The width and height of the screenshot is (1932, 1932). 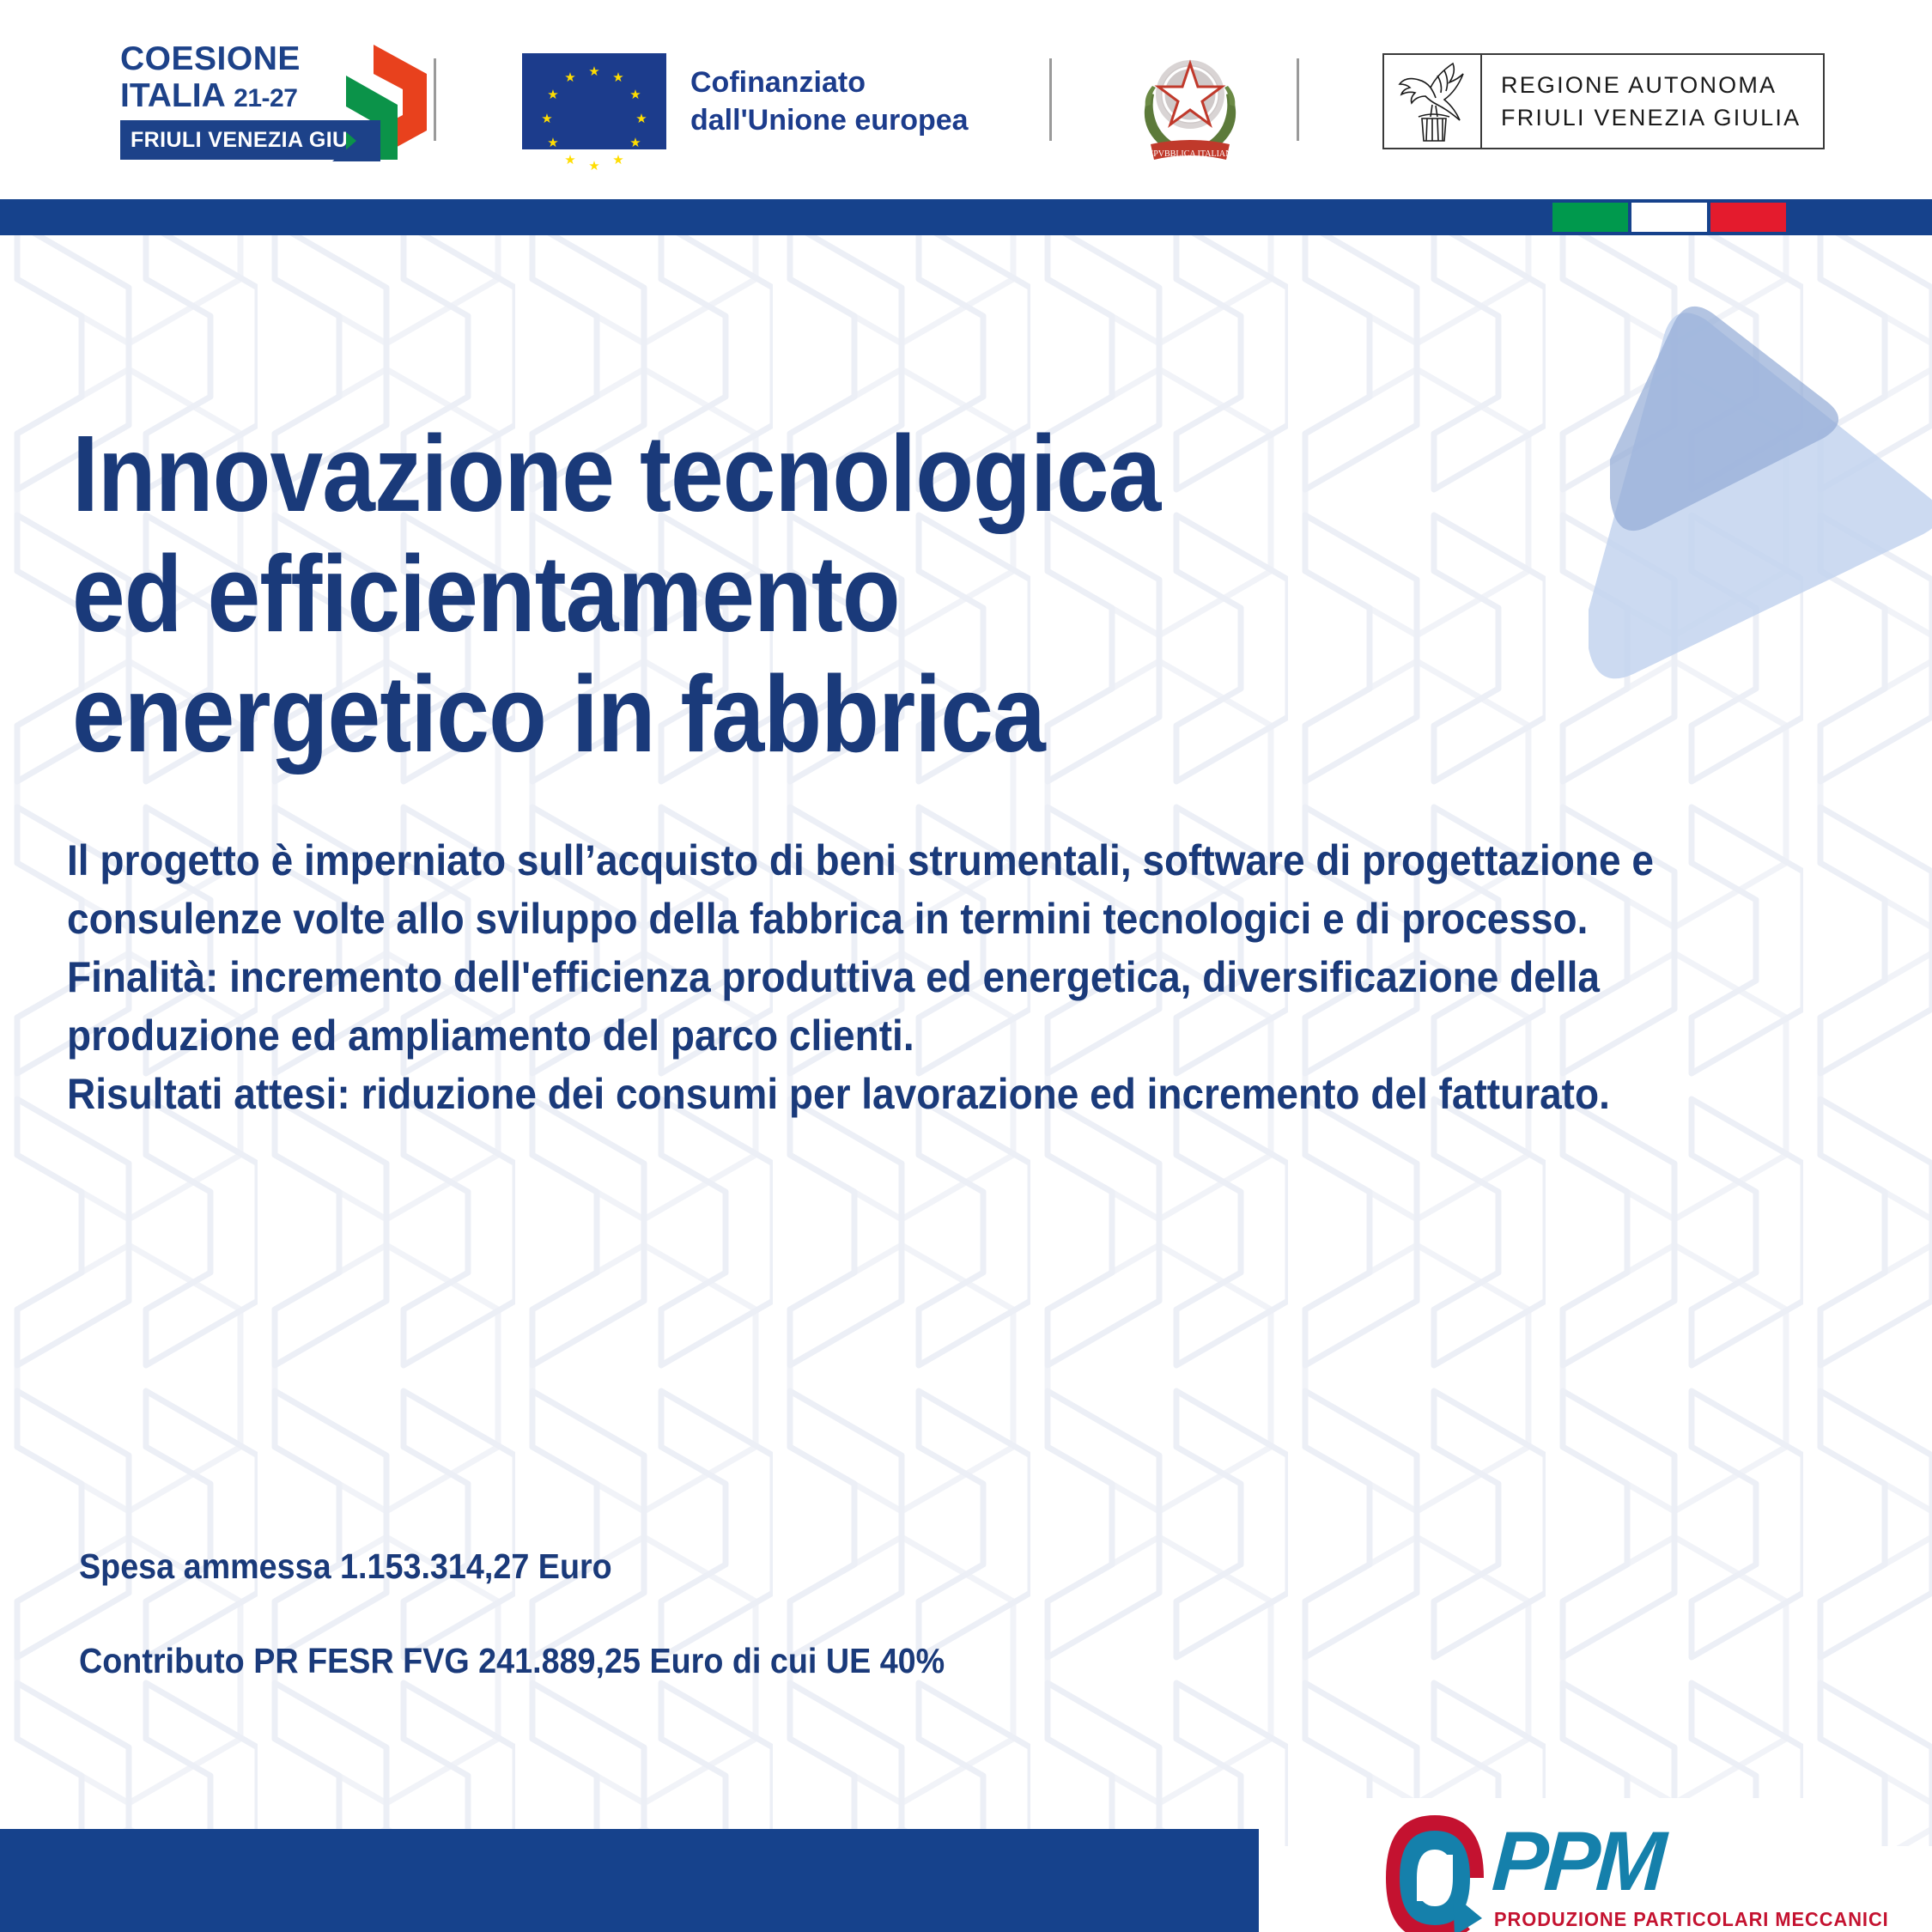 What do you see at coordinates (1651, 118) in the screenshot?
I see `regione-line2: FRIULI VENEZIA GIULIA` at bounding box center [1651, 118].